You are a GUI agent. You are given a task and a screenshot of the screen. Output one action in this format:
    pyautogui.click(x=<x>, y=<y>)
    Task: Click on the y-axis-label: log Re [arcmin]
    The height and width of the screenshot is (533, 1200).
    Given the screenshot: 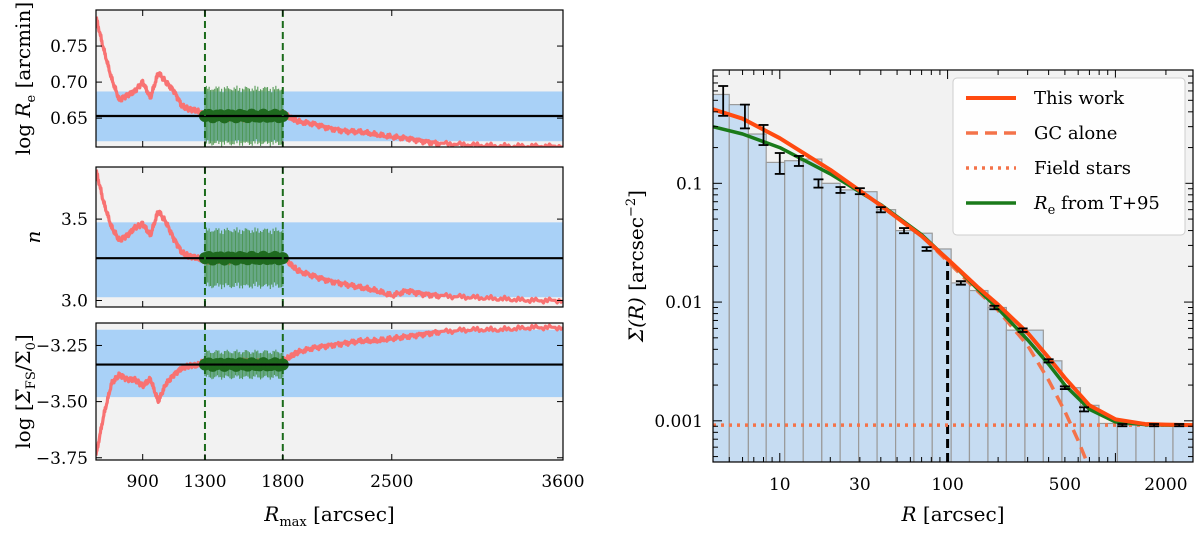 What is the action you would take?
    pyautogui.click(x=25, y=78)
    